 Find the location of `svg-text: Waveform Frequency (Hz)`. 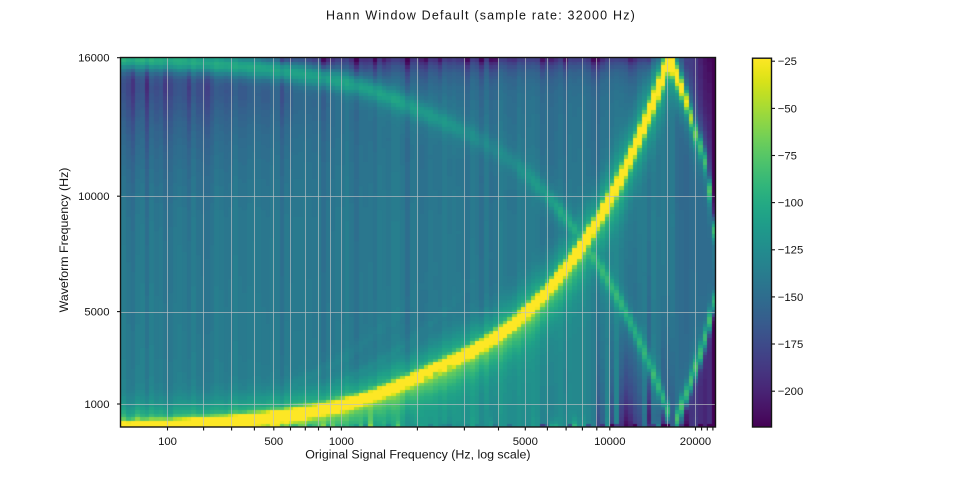

svg-text: Waveform Frequency (Hz) is located at coordinates (64, 240).